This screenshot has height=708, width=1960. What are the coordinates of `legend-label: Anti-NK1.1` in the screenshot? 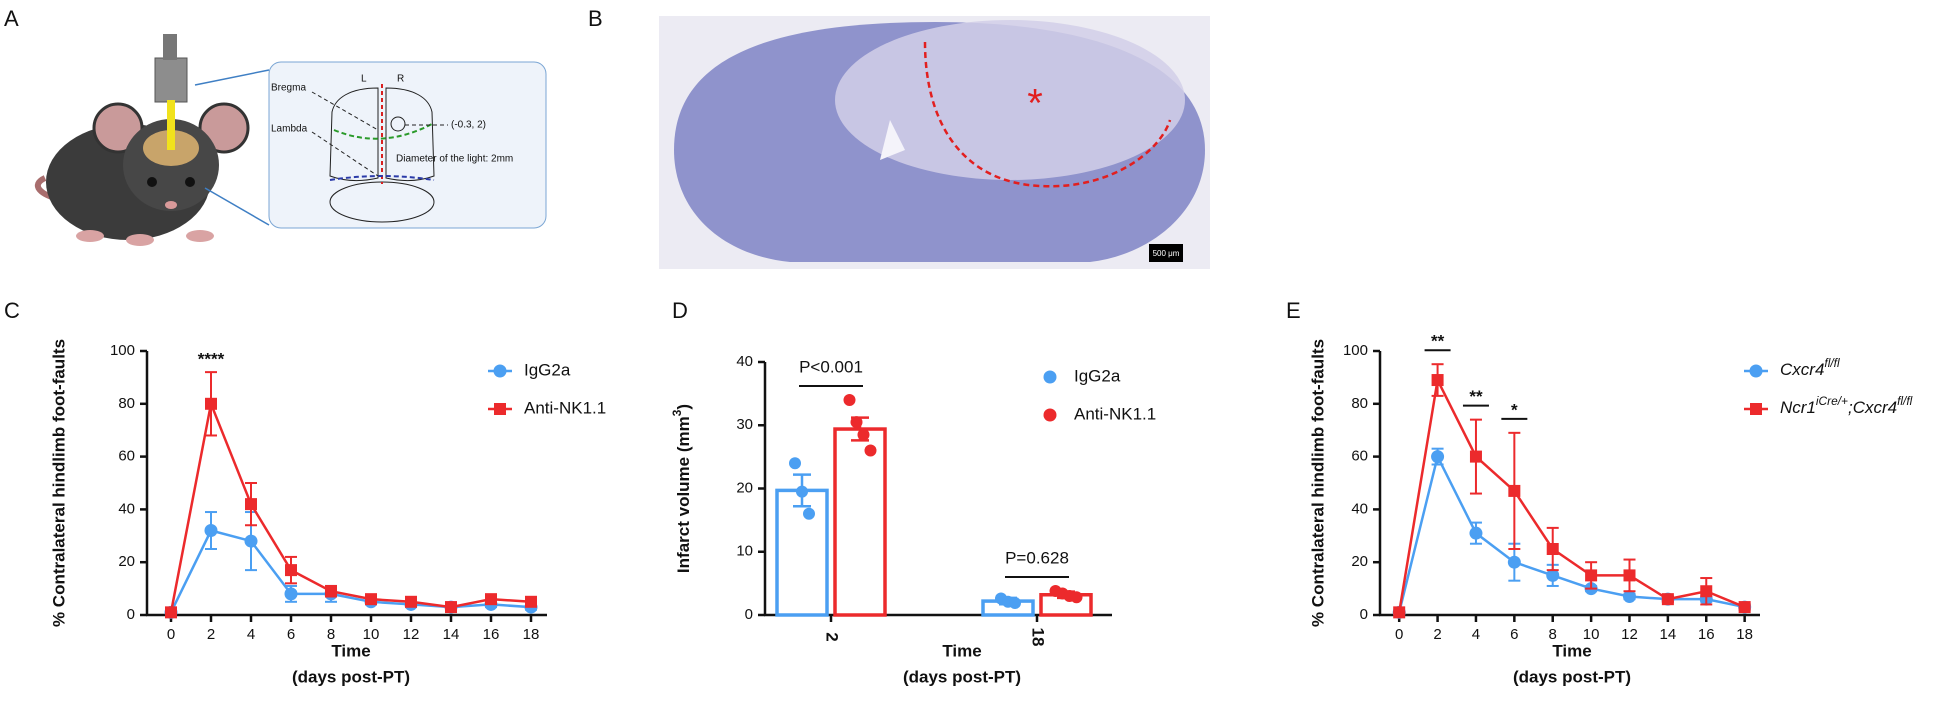 It's located at (1115, 413).